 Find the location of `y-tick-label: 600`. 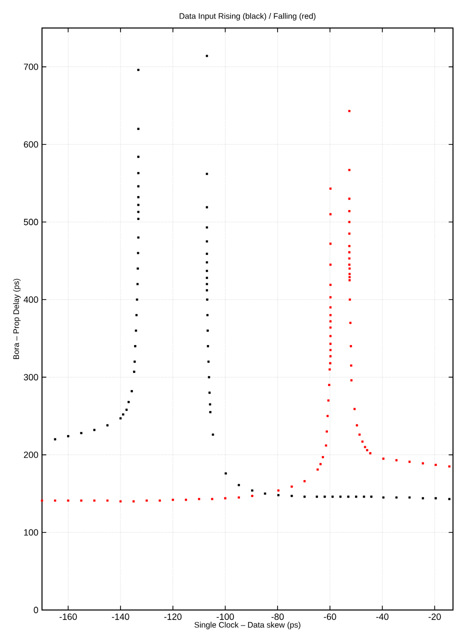

y-tick-label: 600 is located at coordinates (31, 144).